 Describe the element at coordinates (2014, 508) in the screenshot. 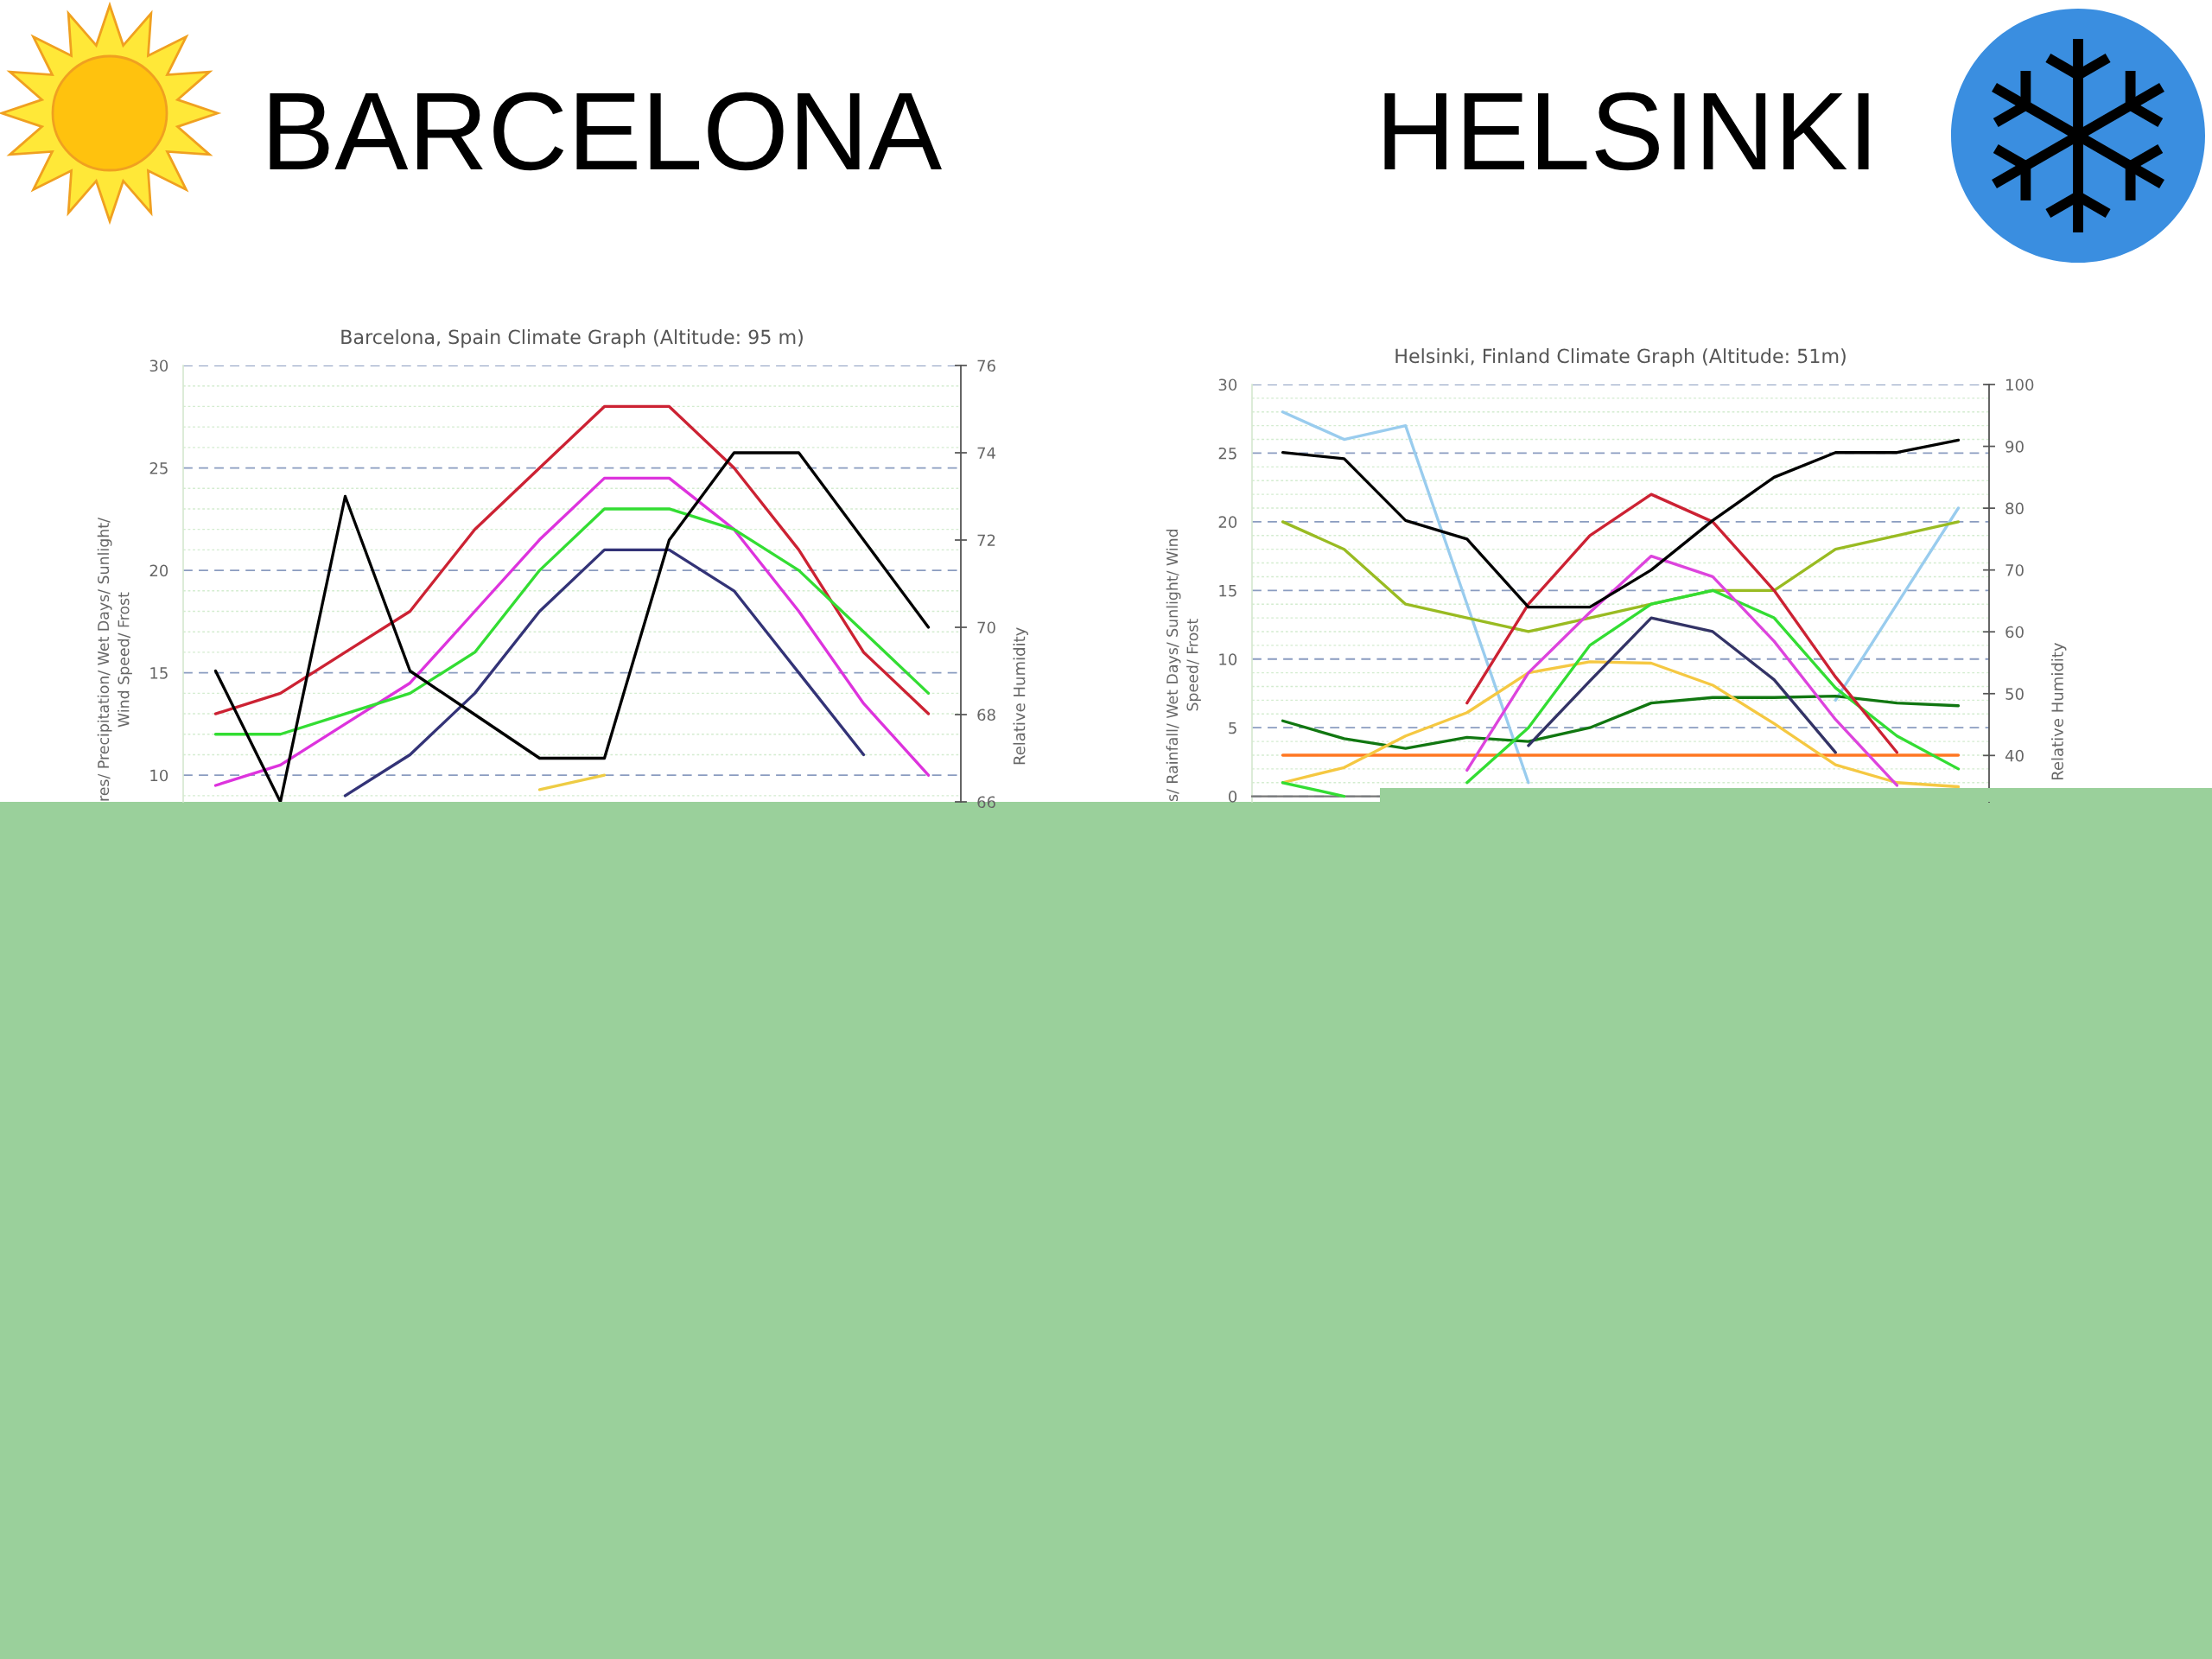

I see `y2-tick-label: 80` at that location.